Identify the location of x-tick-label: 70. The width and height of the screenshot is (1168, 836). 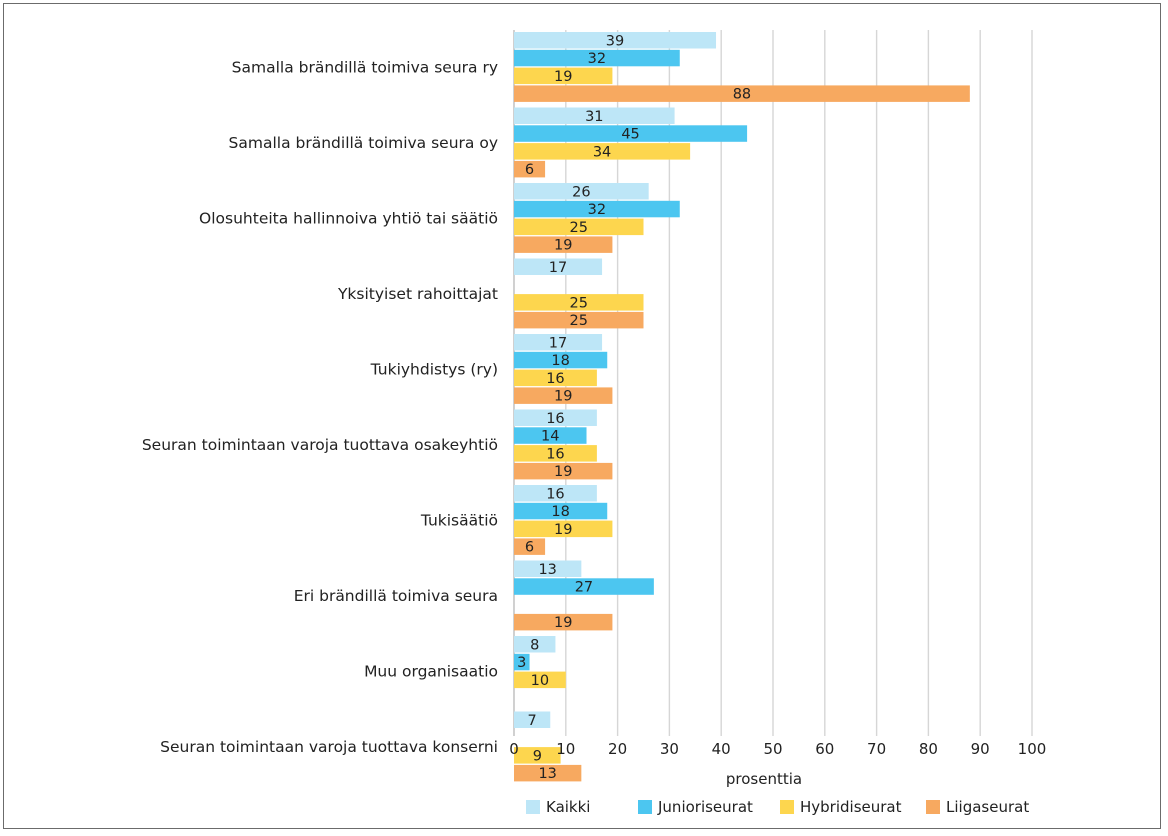
(876, 749).